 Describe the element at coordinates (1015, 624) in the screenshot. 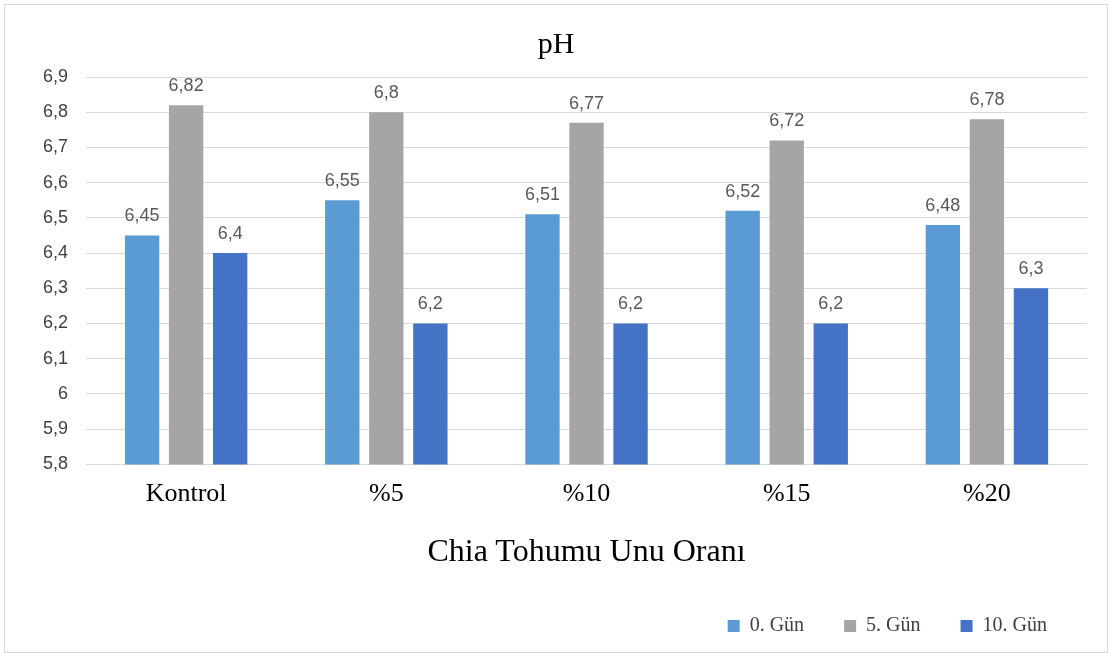

I see `legend-label: 10. Gün` at that location.